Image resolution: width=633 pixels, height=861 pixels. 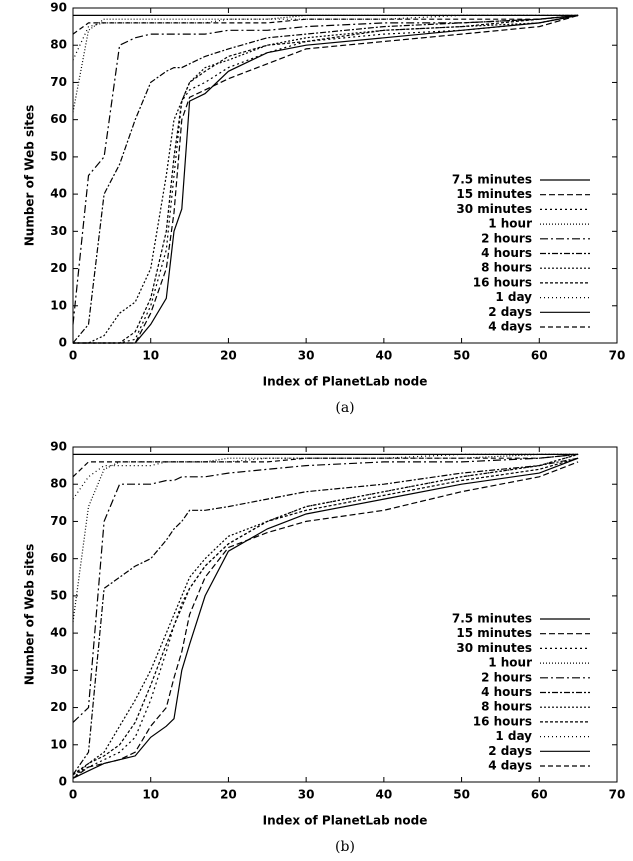 What do you see at coordinates (344, 408) in the screenshot?
I see `caption: (a)` at bounding box center [344, 408].